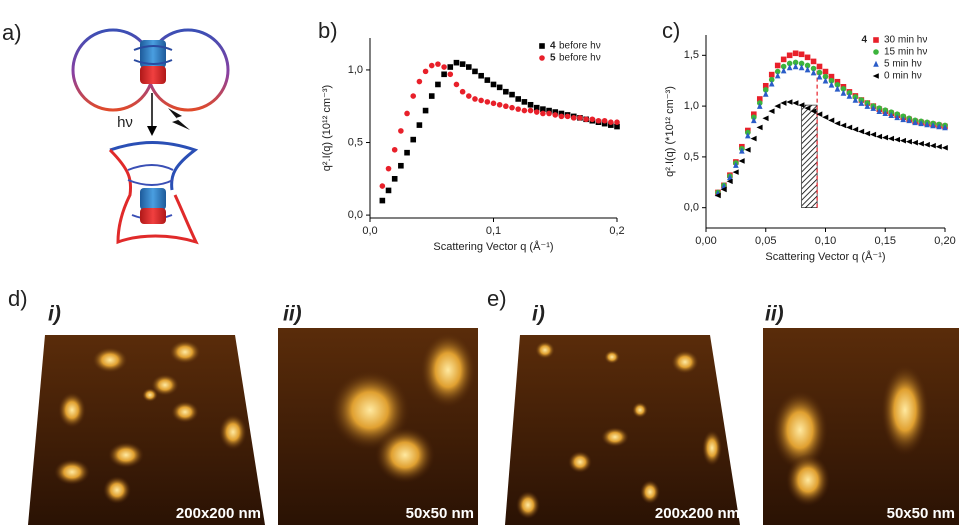 The width and height of the screenshot is (959, 525). Describe the element at coordinates (150, 70) in the screenshot. I see `molecule-open` at that location.